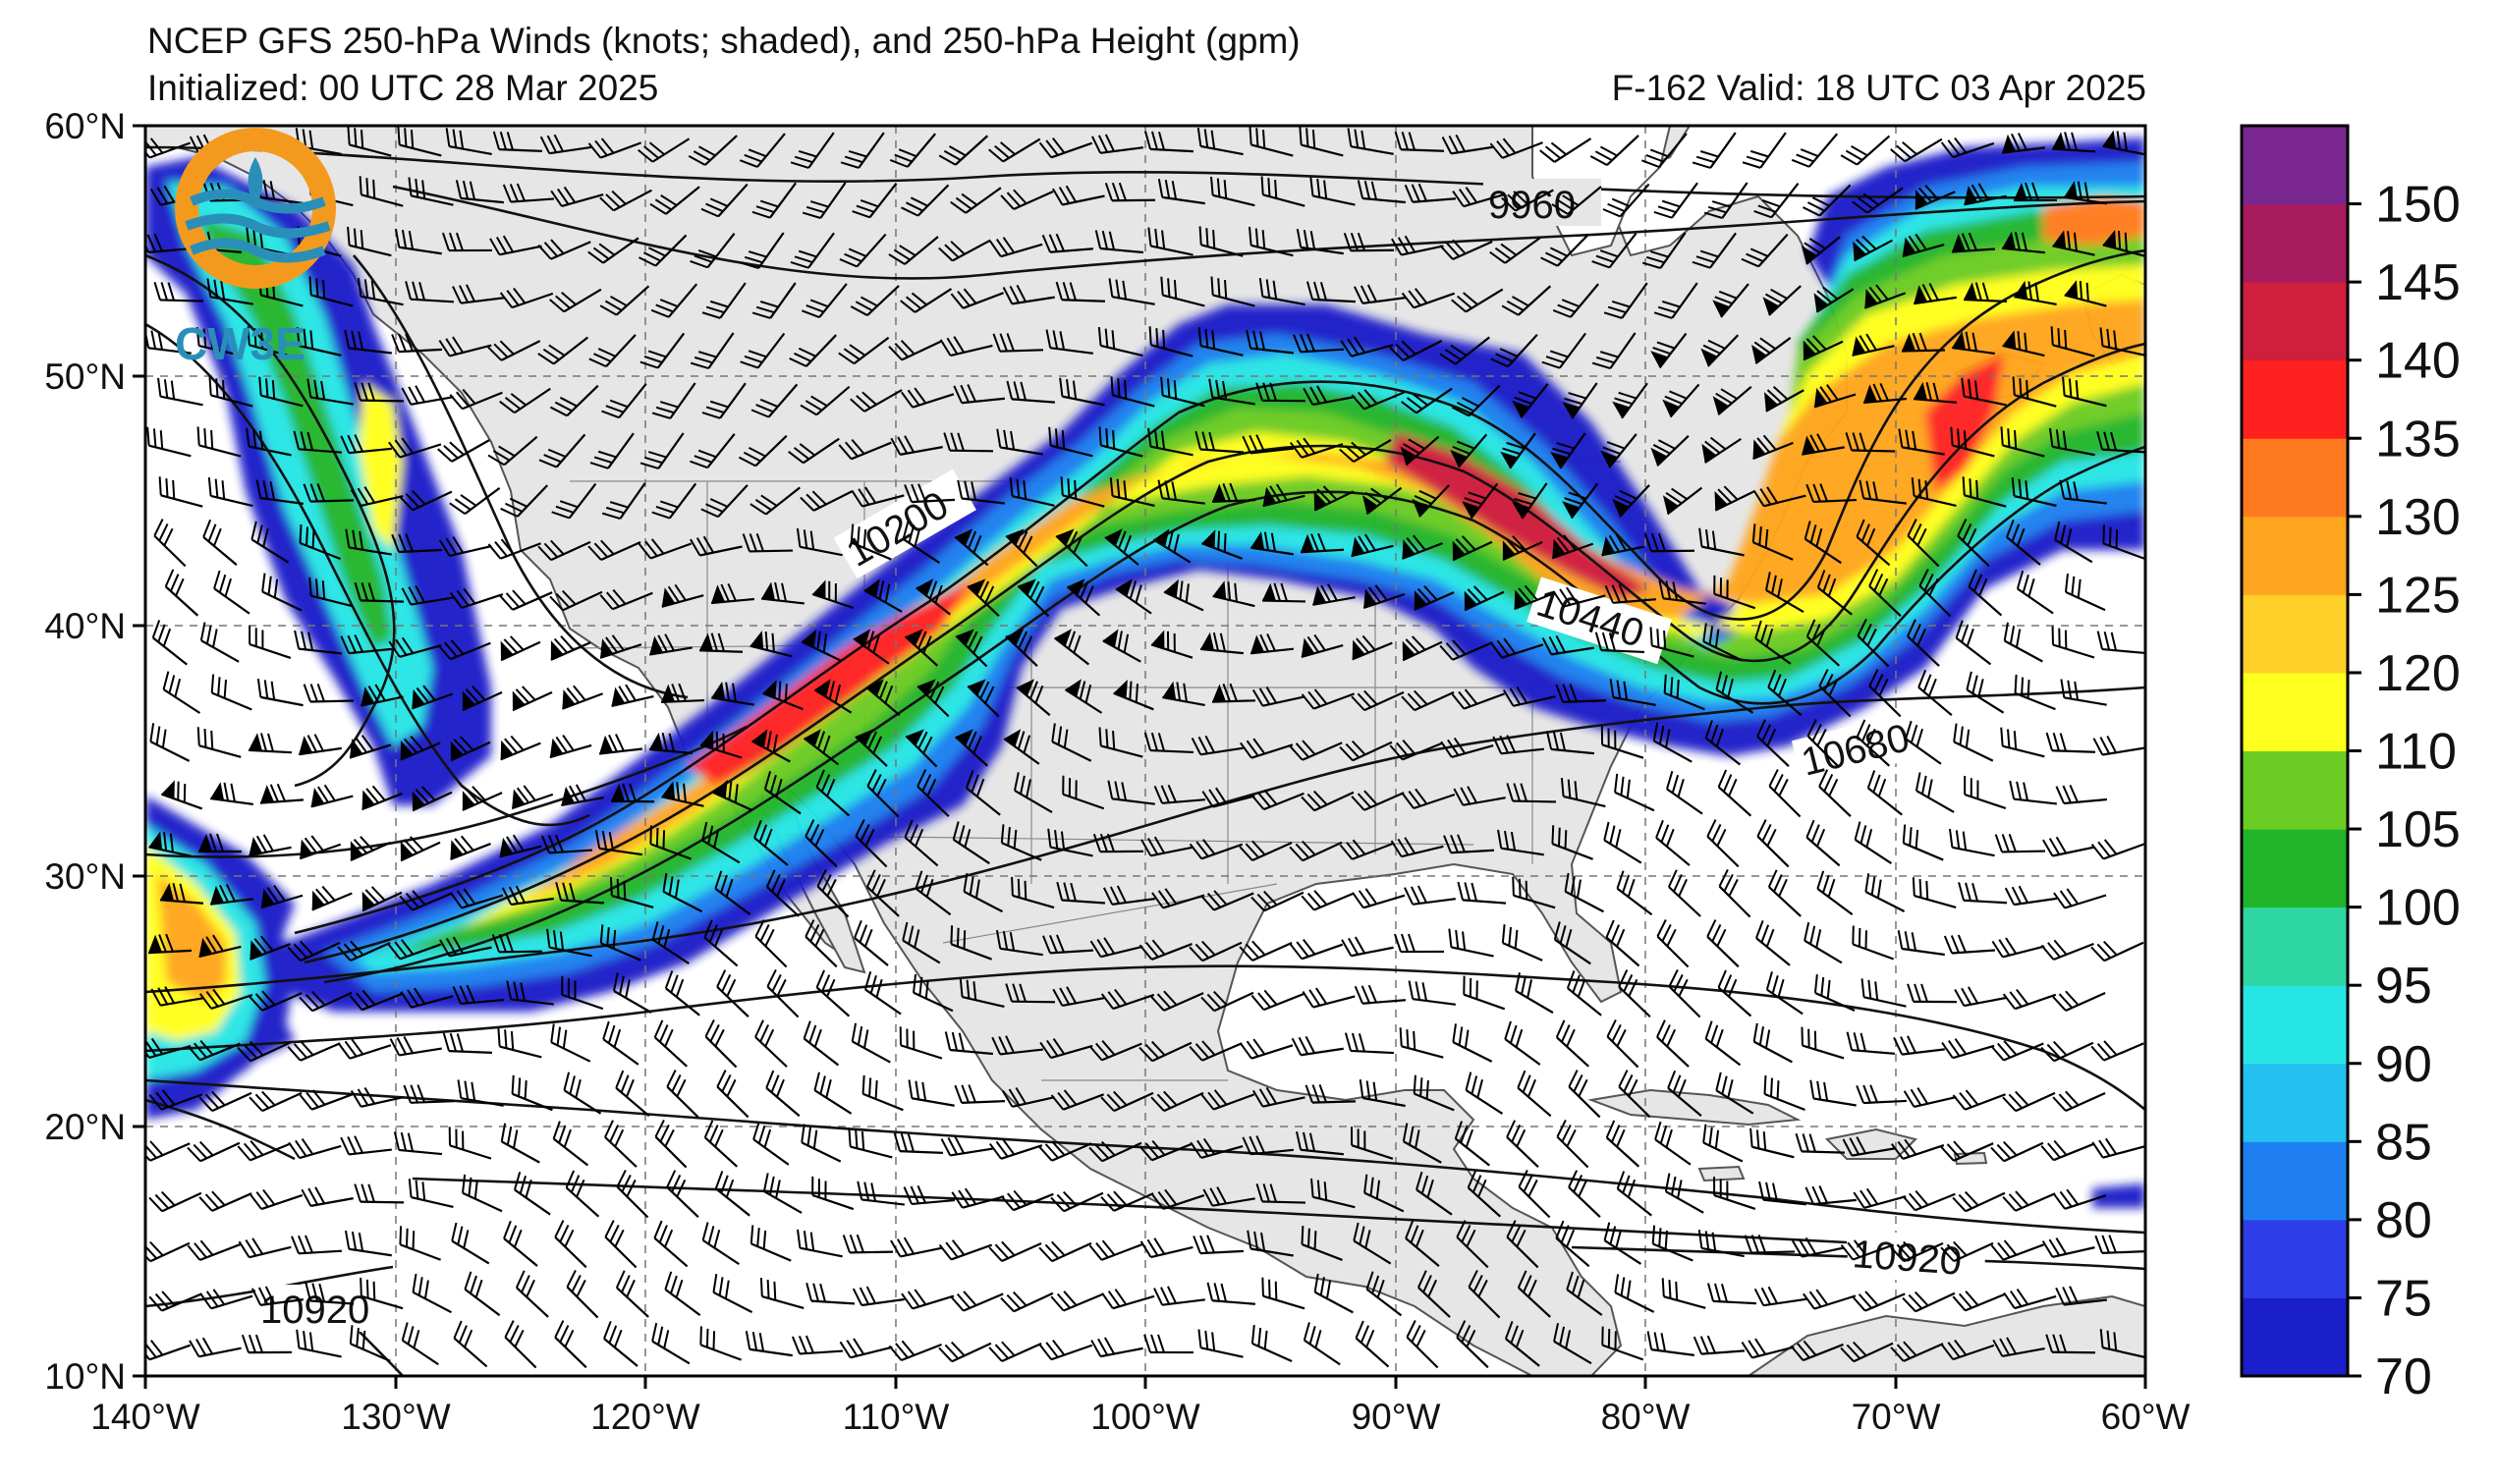  I want to click on colorbar-label: 75, so click(2403, 1298).